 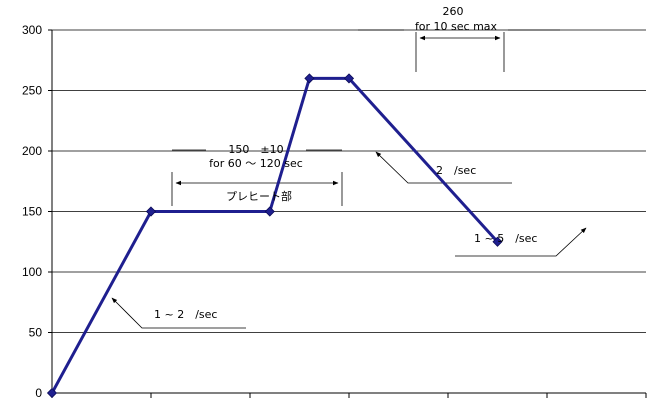 I want to click on ramp-up-leader, so click(x=178, y=313).